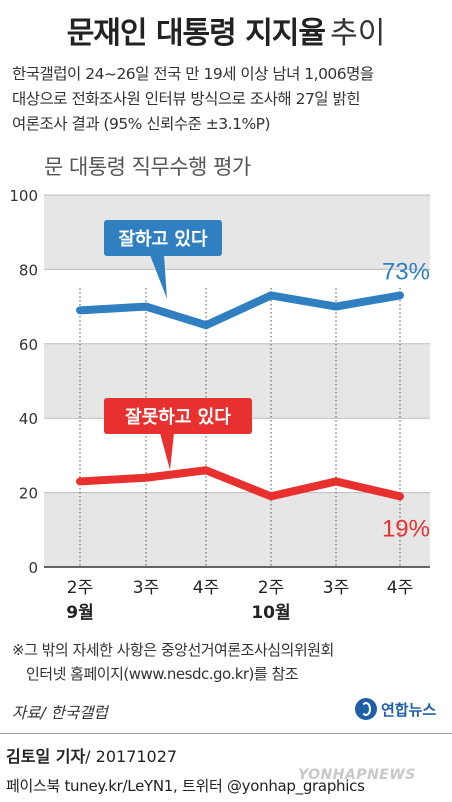 Image resolution: width=452 pixels, height=802 pixels. Describe the element at coordinates (147, 167) in the screenshot. I see `chart-subtitle: 문 대통령 직무수행 평가` at that location.